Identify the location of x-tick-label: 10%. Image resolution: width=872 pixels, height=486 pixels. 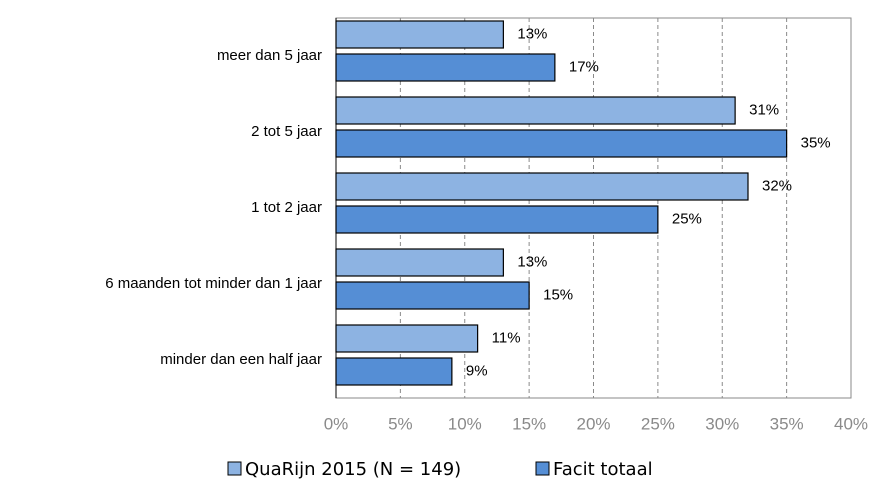
(465, 423).